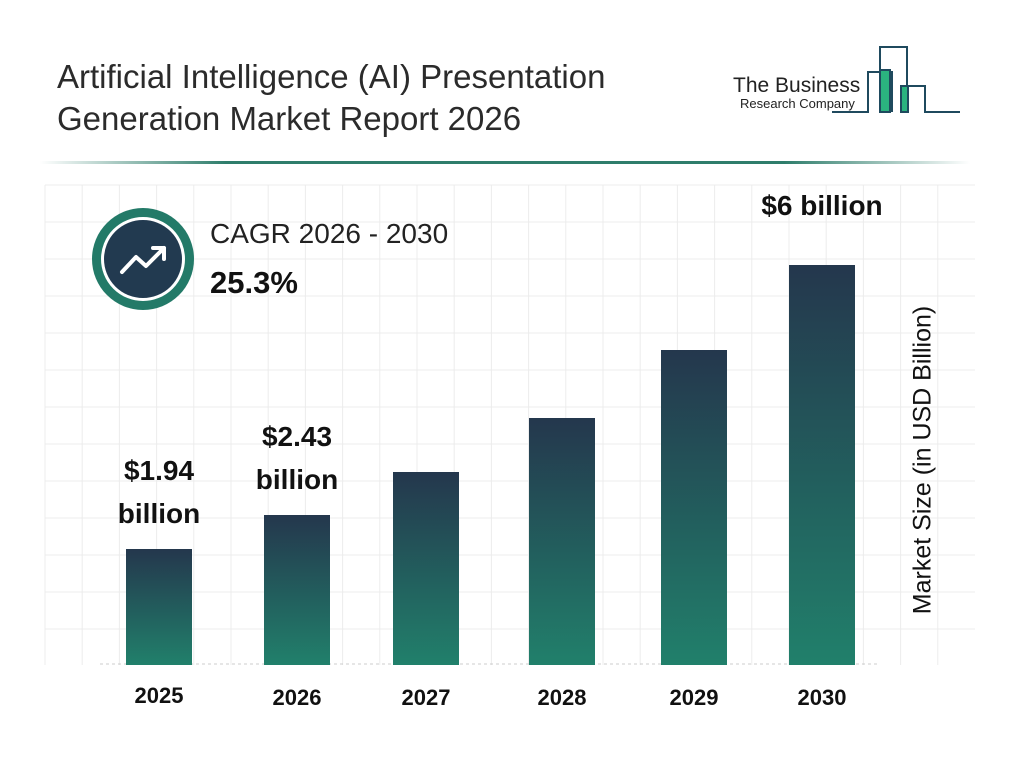  I want to click on bar-2027, so click(426, 568).